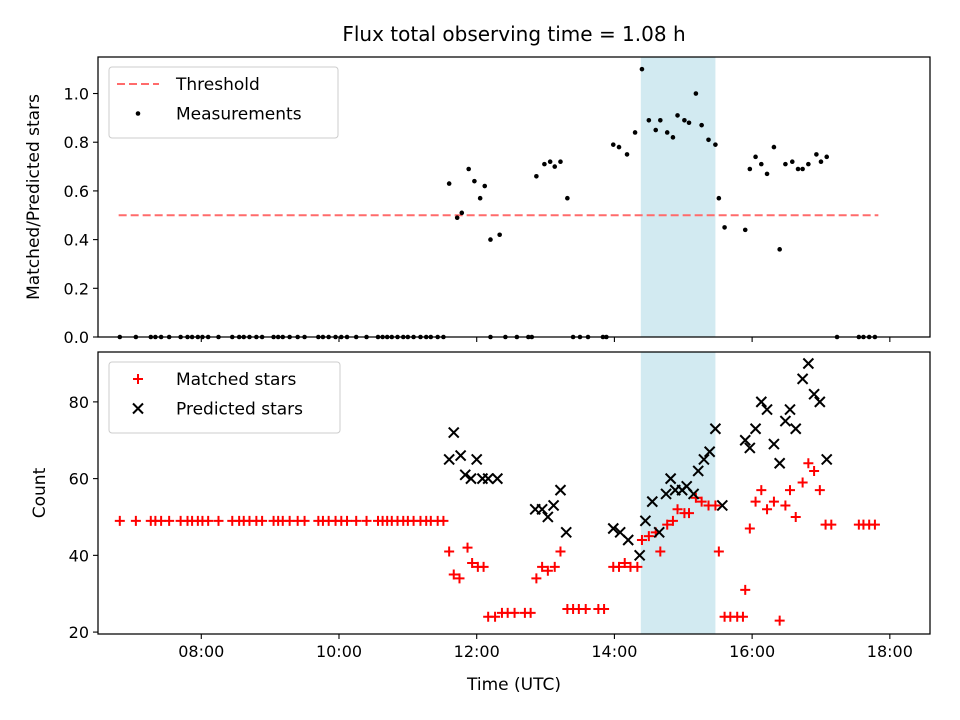 The height and width of the screenshot is (720, 960). Describe the element at coordinates (138, 408) in the screenshot. I see `legend-predicted-swatch` at that location.